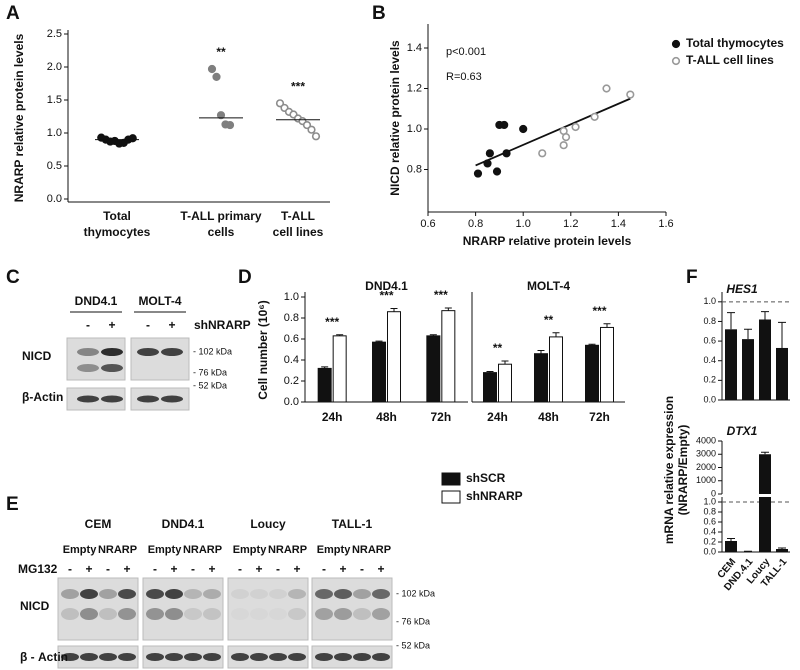 This screenshot has width=800, height=670. I want to click on y-axis-label: Cell number (10⁶), so click(263, 350).